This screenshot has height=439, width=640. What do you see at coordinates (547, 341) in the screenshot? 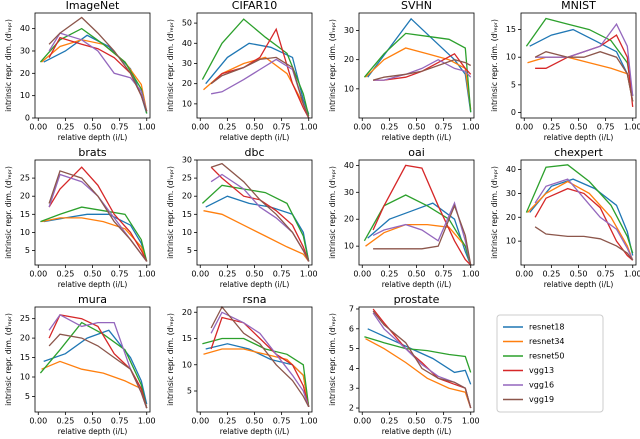
I see `legend-label: resnet34` at bounding box center [547, 341].